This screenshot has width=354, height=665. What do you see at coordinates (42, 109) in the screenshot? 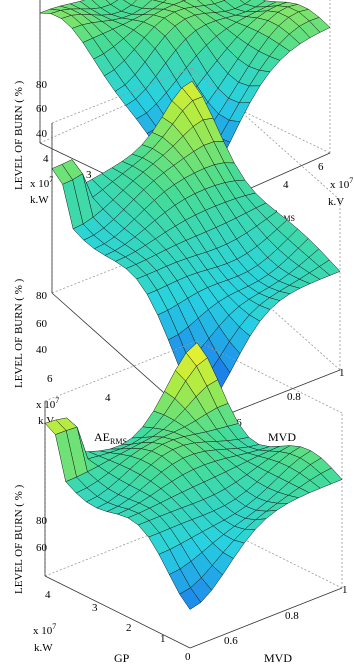
I see `panel-1-z-tick: 60` at bounding box center [42, 109].